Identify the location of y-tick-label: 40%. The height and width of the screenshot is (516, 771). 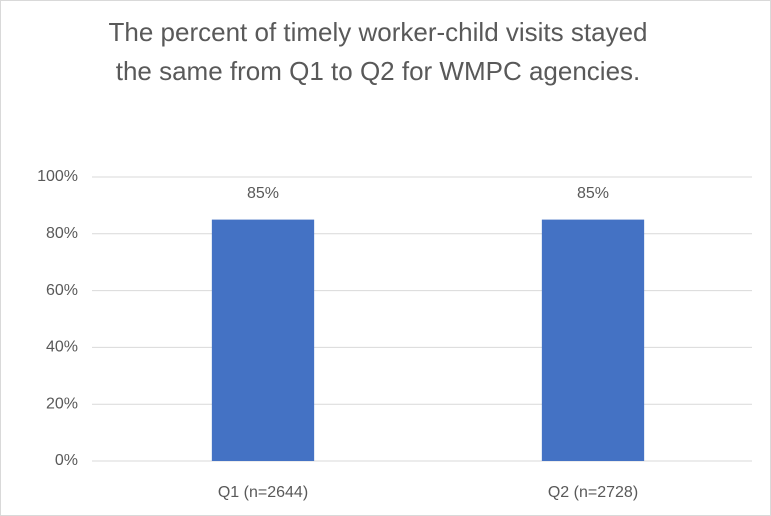
(62, 347).